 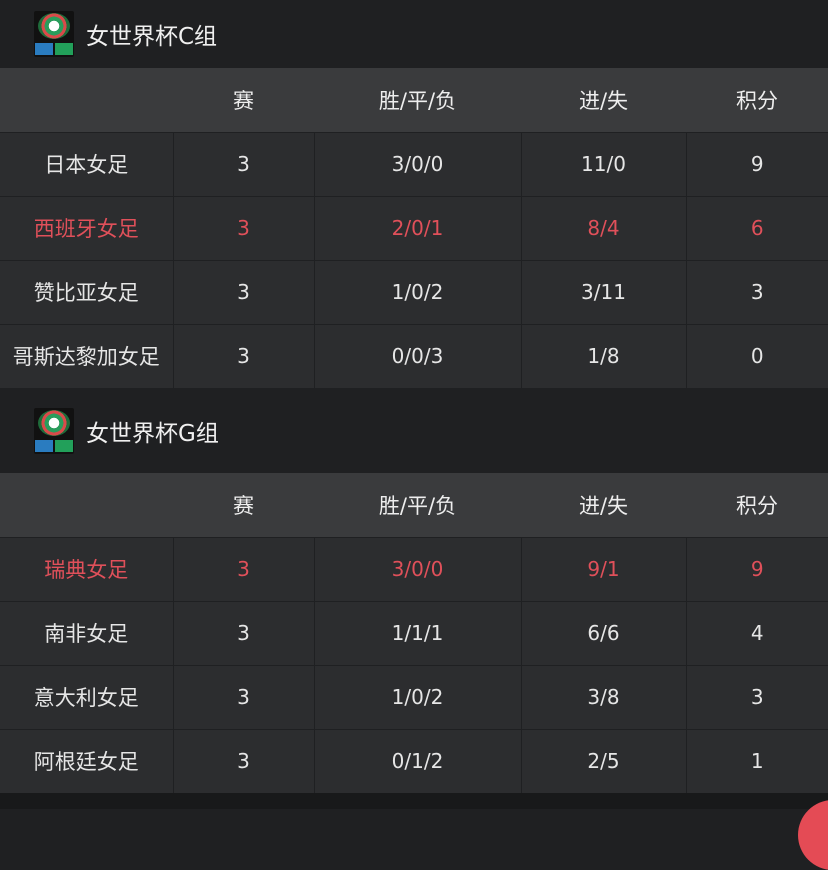 I want to click on cell-team: 哥斯达黎加女足, so click(x=86, y=355).